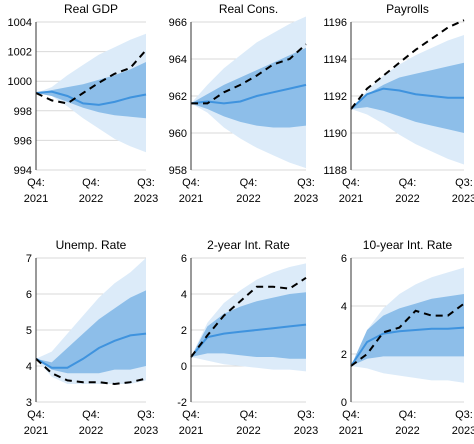 The image size is (474, 444). Describe the element at coordinates (23, 112) in the screenshot. I see `y-tick-label: 998` at that location.